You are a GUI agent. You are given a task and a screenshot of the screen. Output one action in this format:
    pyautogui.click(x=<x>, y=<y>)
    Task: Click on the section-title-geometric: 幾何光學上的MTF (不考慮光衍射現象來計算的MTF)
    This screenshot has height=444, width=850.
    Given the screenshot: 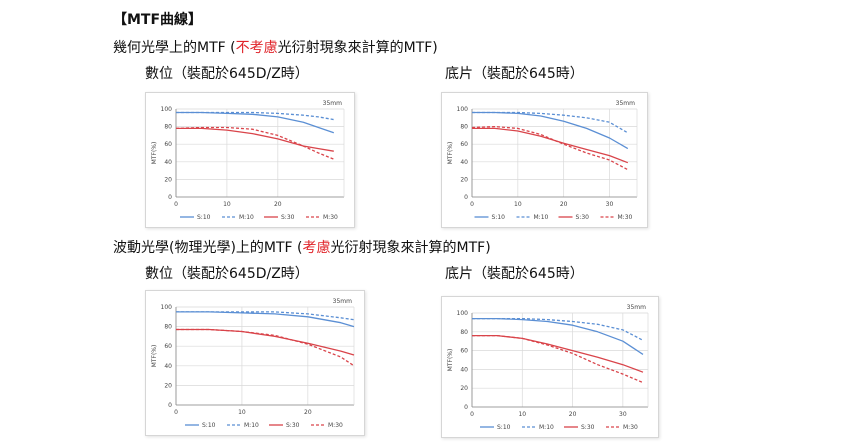 What is the action you would take?
    pyautogui.click(x=275, y=48)
    